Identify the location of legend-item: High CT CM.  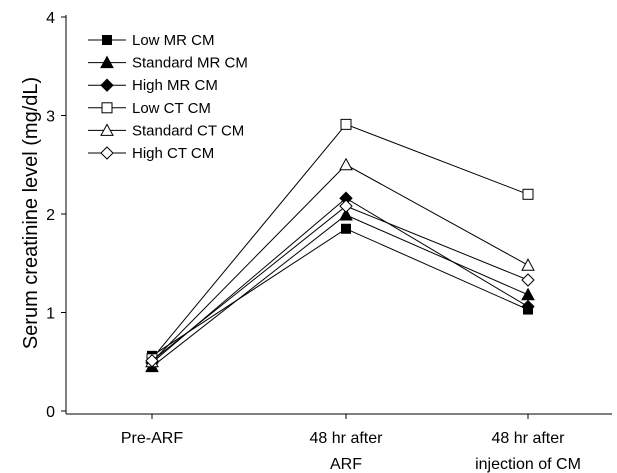
(151, 153).